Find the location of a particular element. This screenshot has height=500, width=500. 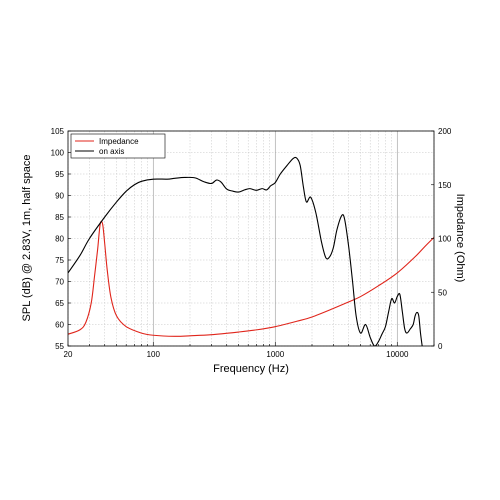

y-left-tick-label: 75 is located at coordinates (59, 260).